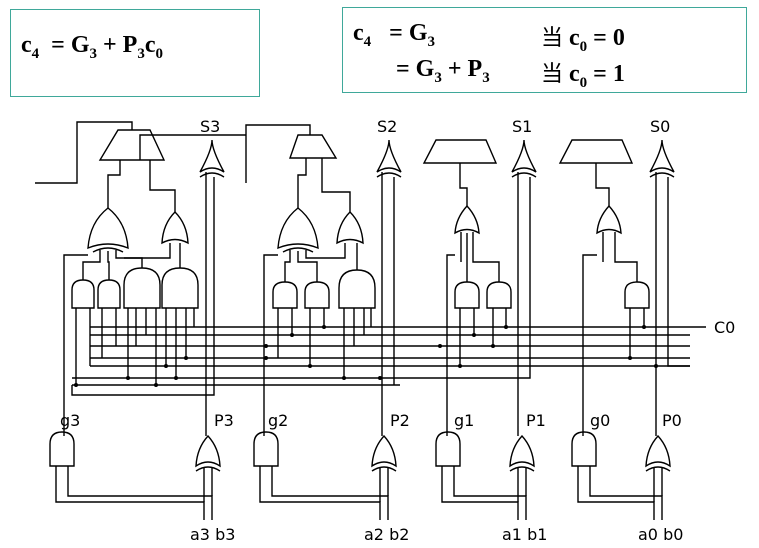  Describe the element at coordinates (408, 33) in the screenshot. I see `line1-eq: = G` at that location.